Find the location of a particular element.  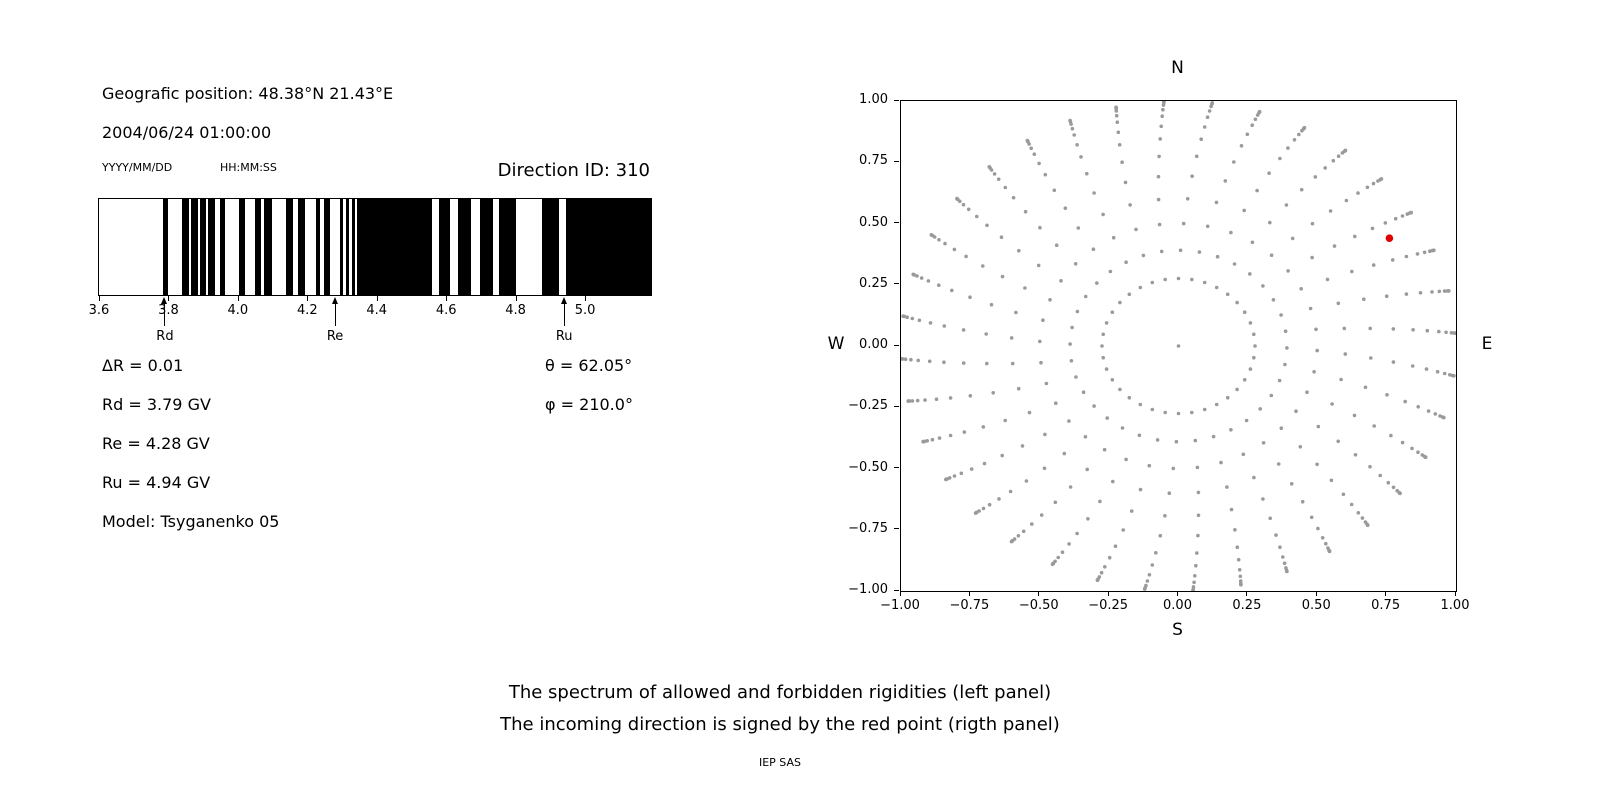

up-arrow-icon is located at coordinates (334, 300).